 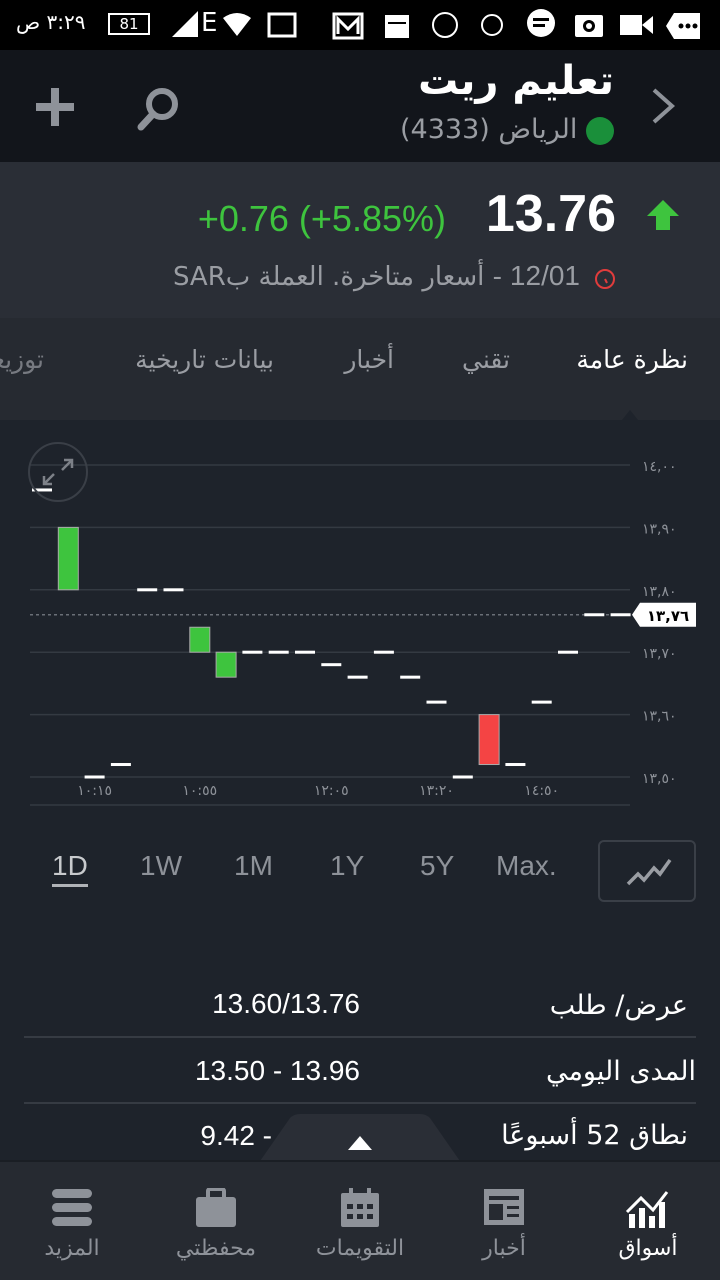 What do you see at coordinates (369, 359) in the screenshot?
I see `tab-news: أخبار` at bounding box center [369, 359].